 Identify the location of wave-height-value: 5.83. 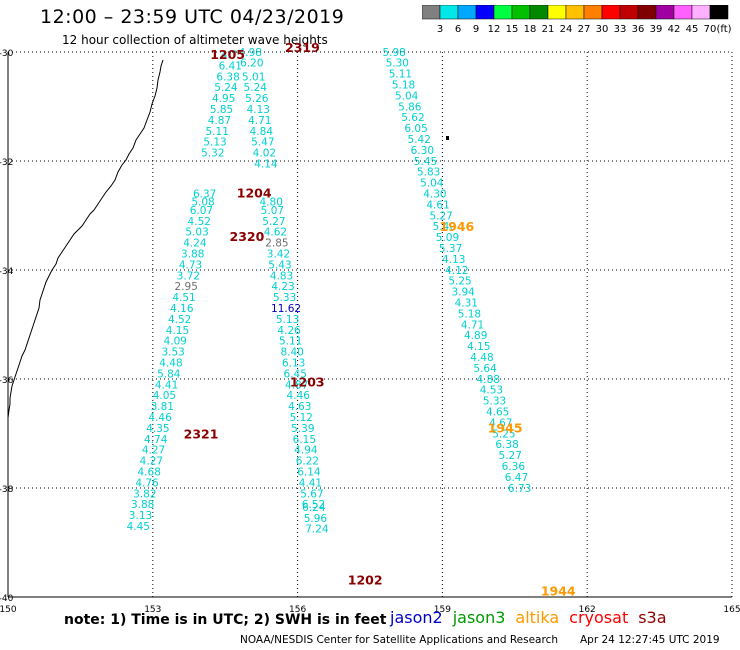
(428, 173).